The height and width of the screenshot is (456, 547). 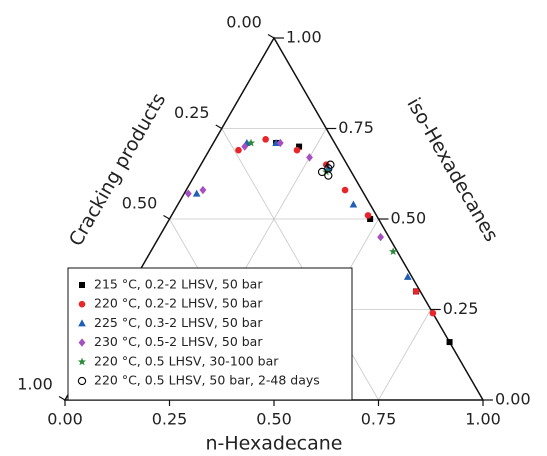 What do you see at coordinates (405, 355) in the screenshot?
I see `grid-line` at bounding box center [405, 355].